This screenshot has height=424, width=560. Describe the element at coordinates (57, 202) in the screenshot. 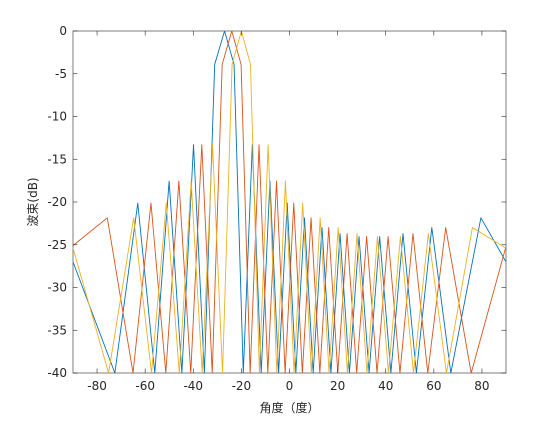

I see `y-tick-label: -20` at that location.